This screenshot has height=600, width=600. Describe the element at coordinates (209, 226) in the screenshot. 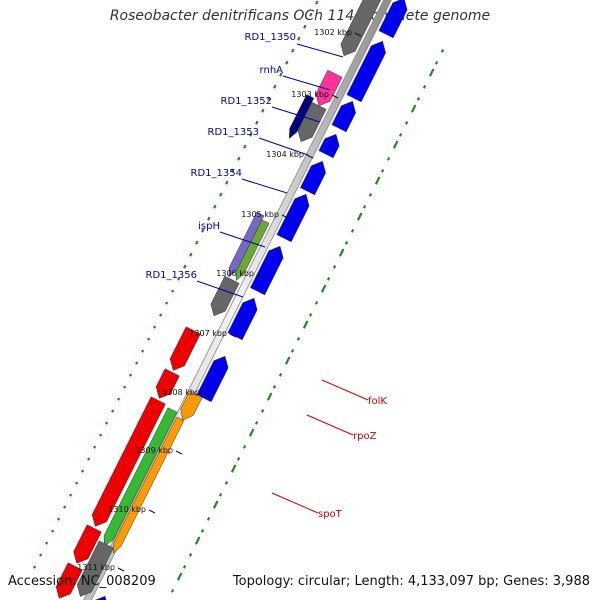

I see `gene-label-ispH: ispH` at that location.